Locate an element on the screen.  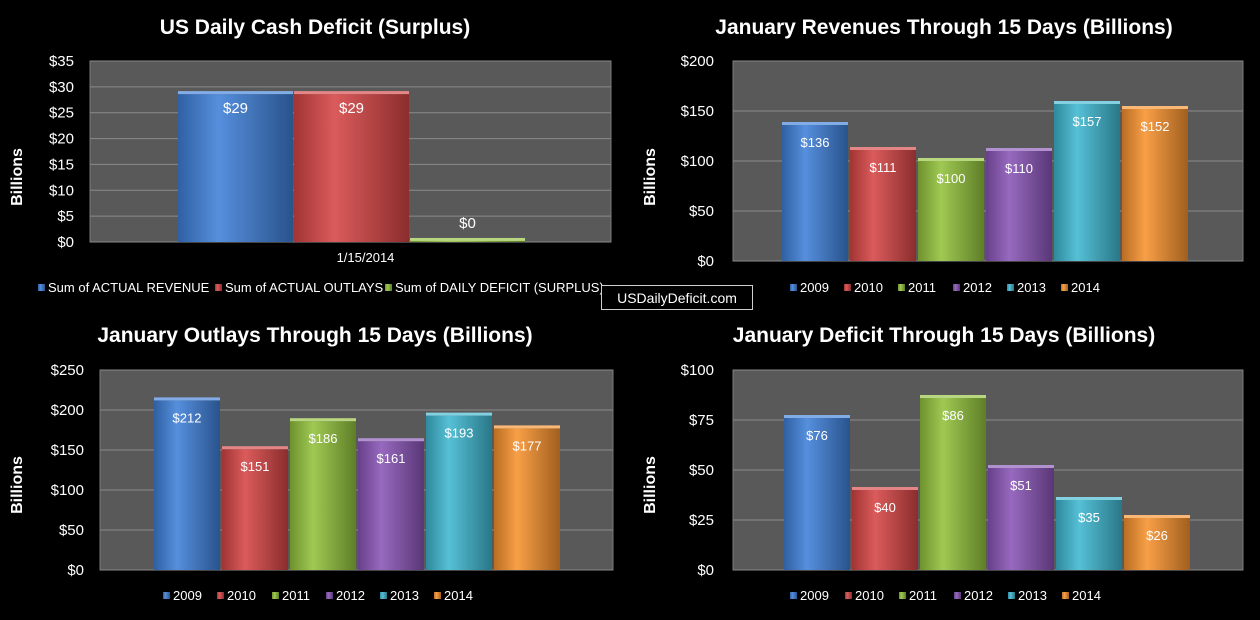
y-tick-label: $30 is located at coordinates (61, 87).